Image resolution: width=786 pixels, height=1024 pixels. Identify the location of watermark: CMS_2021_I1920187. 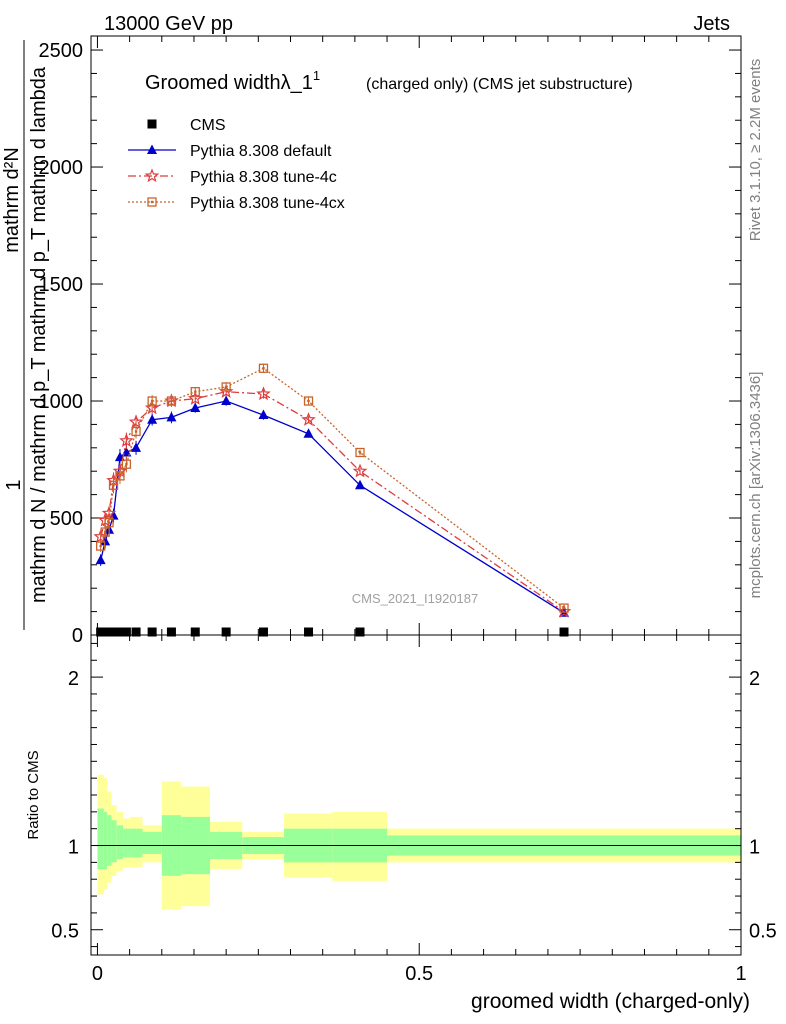
(415, 598).